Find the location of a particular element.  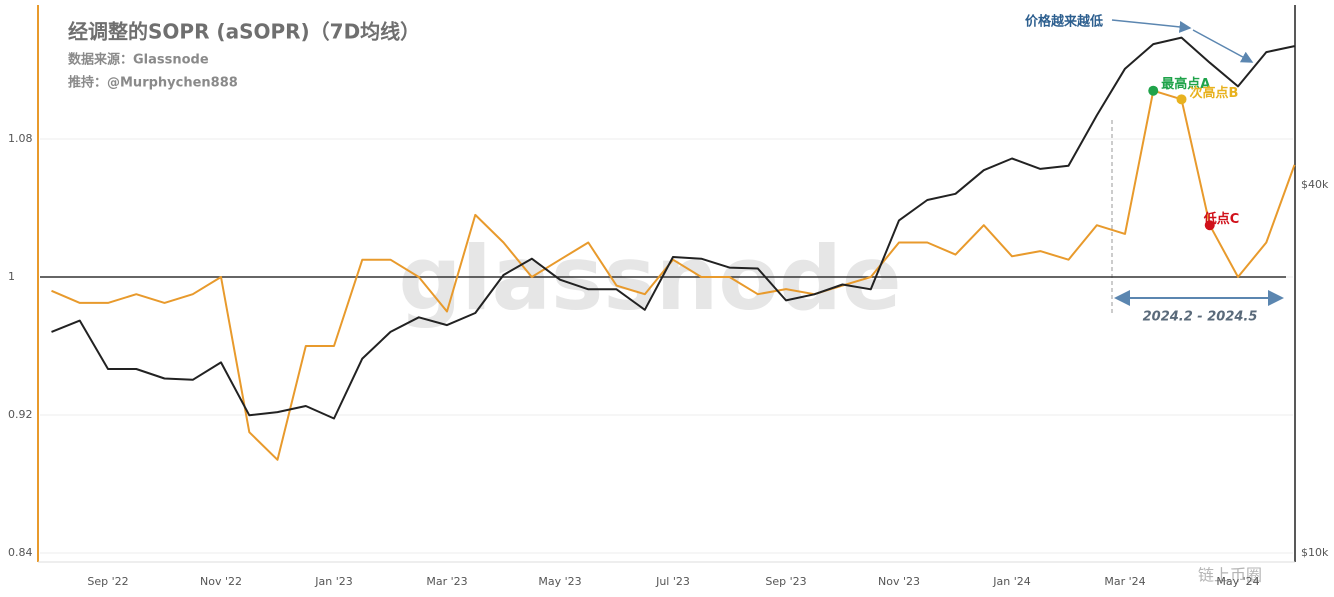

chart-title: 经调整的SOPR (aSOPR)（7D均线） is located at coordinates (244, 32).